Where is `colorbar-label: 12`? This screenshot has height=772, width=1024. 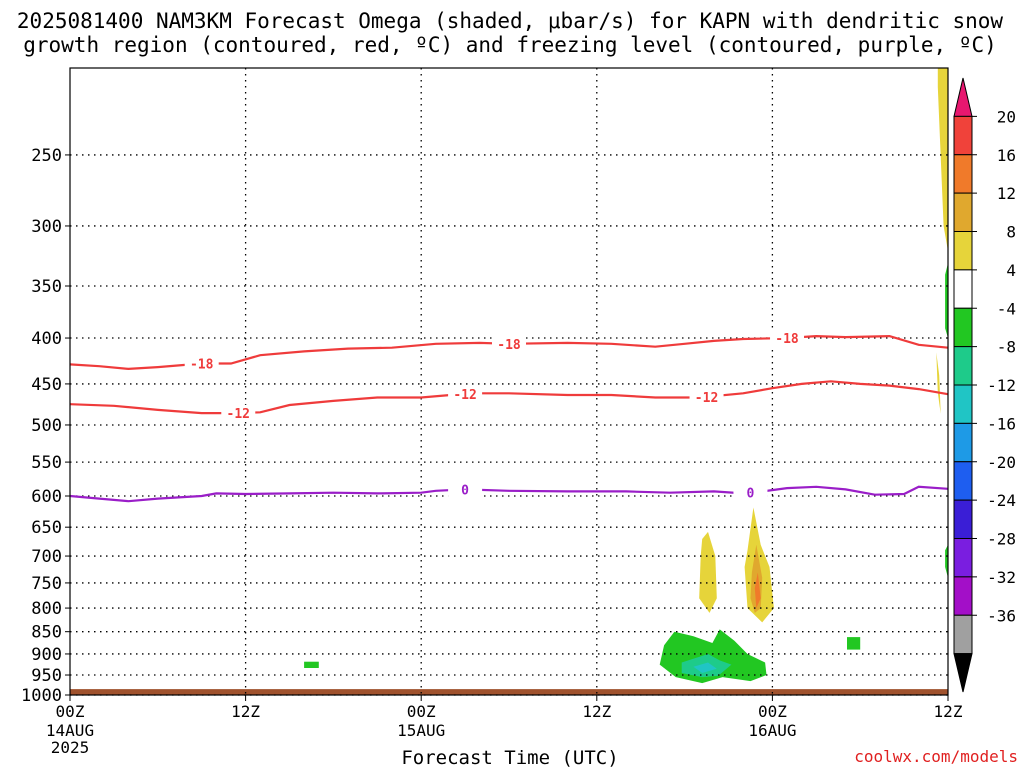 colorbar-label: 12 is located at coordinates (1006, 193).